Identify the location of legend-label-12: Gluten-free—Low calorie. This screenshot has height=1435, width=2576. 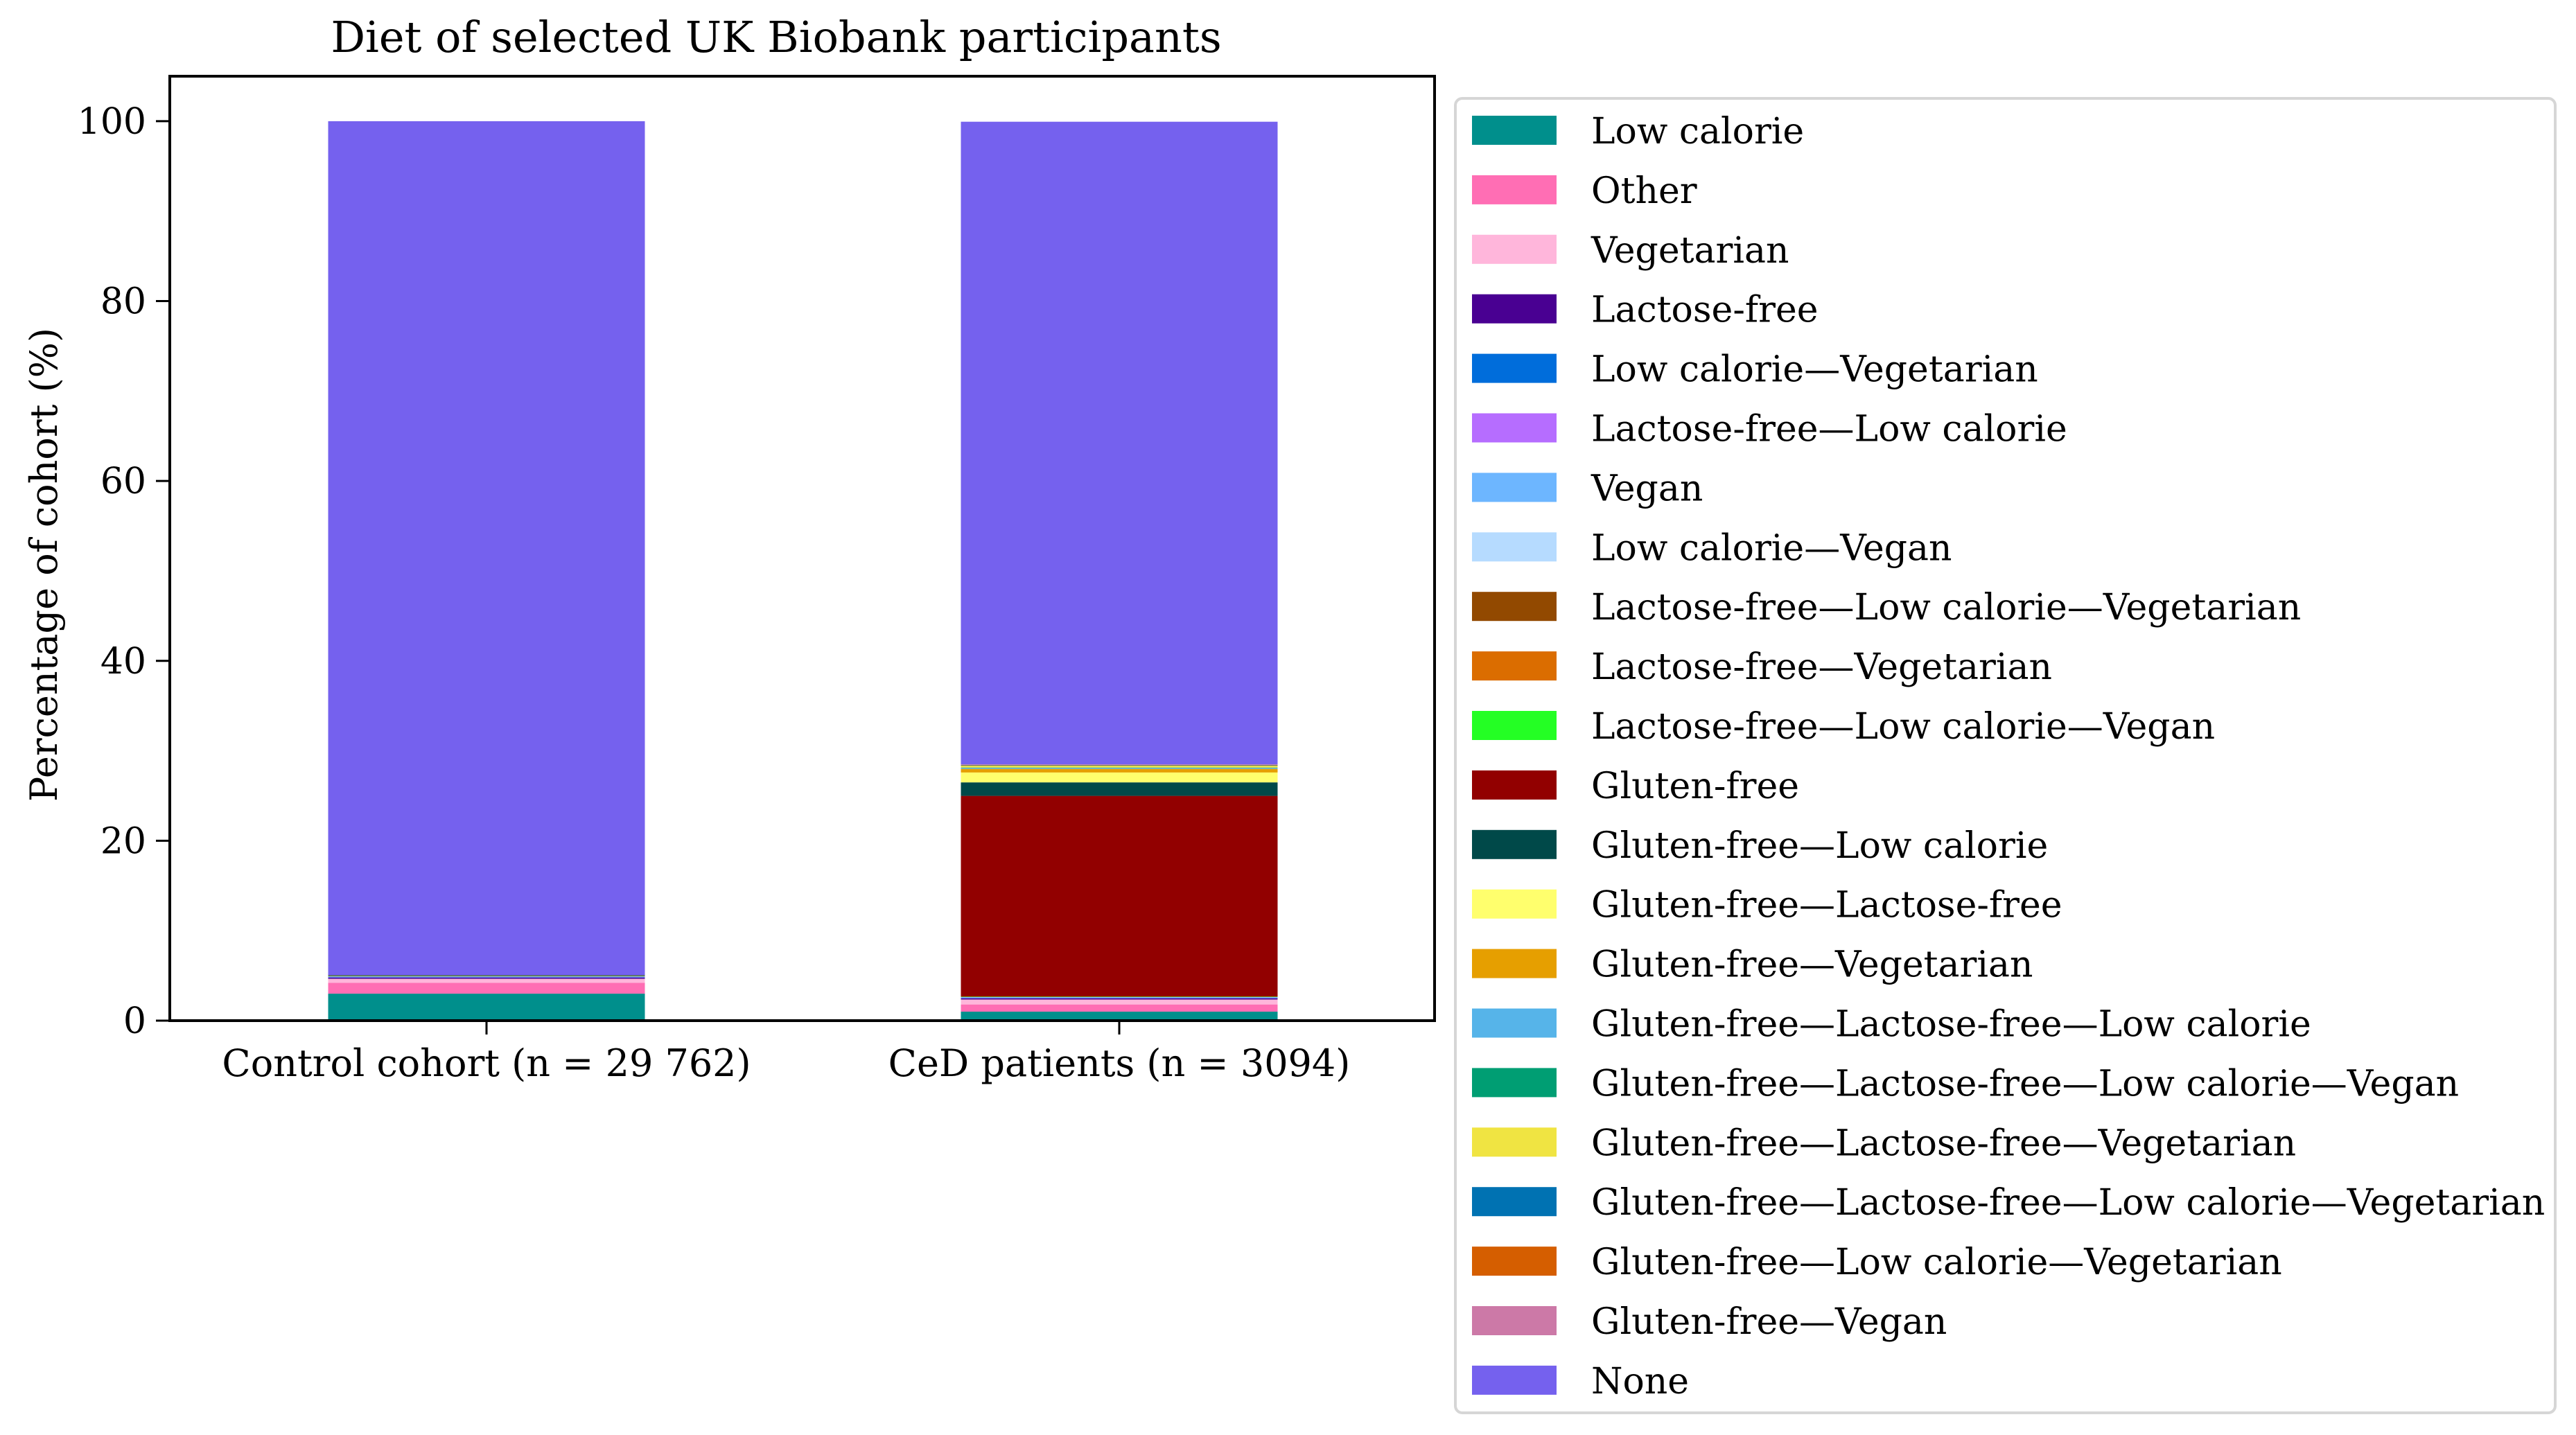
(1819, 846).